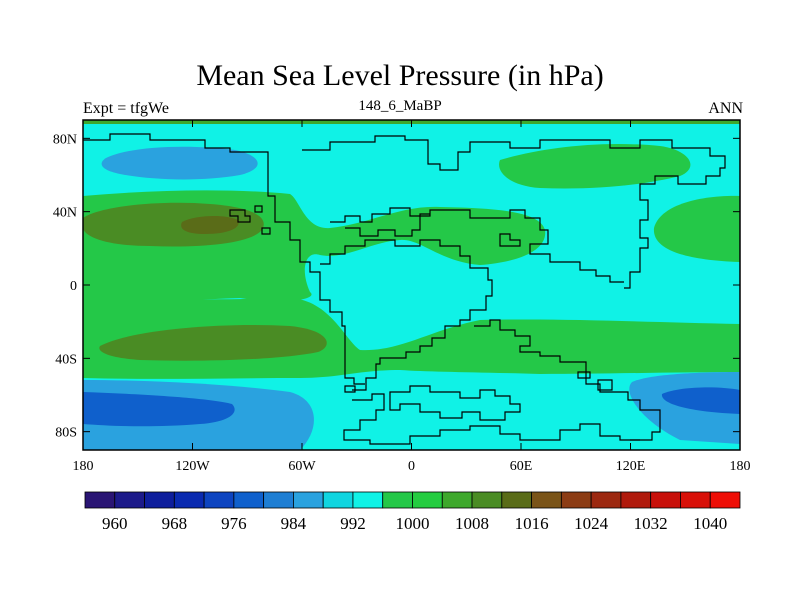  What do you see at coordinates (66, 359) in the screenshot?
I see `y-tick-label: 40S` at bounding box center [66, 359].